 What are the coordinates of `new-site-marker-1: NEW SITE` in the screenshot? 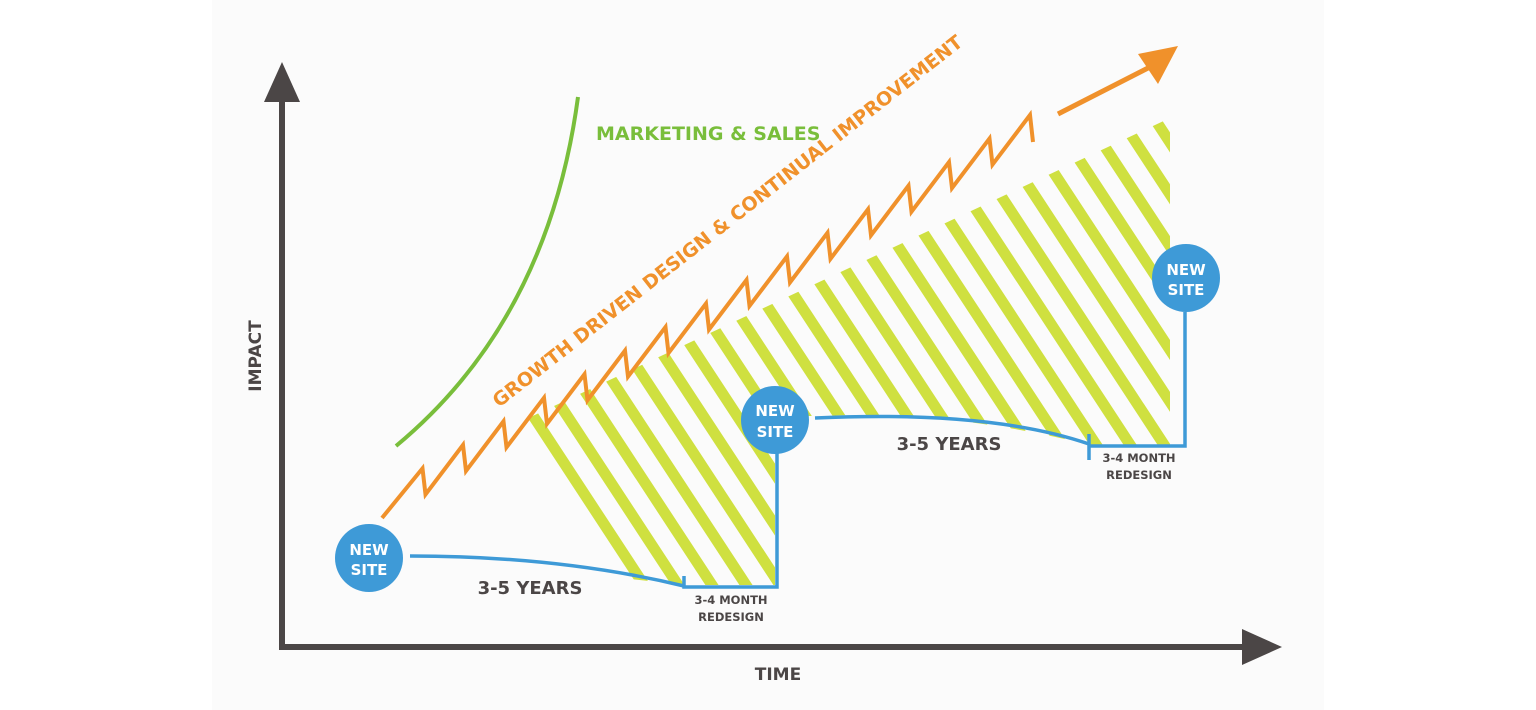 It's located at (369, 558).